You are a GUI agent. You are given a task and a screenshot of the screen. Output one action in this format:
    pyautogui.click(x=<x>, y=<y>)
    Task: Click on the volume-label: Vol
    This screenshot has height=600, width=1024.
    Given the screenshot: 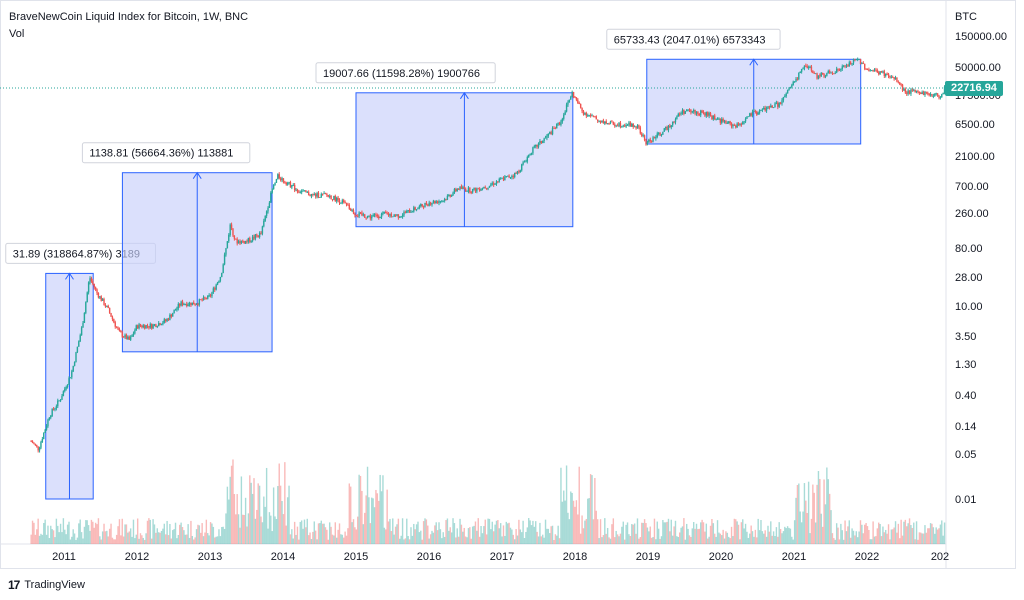 What is the action you would take?
    pyautogui.click(x=17, y=34)
    